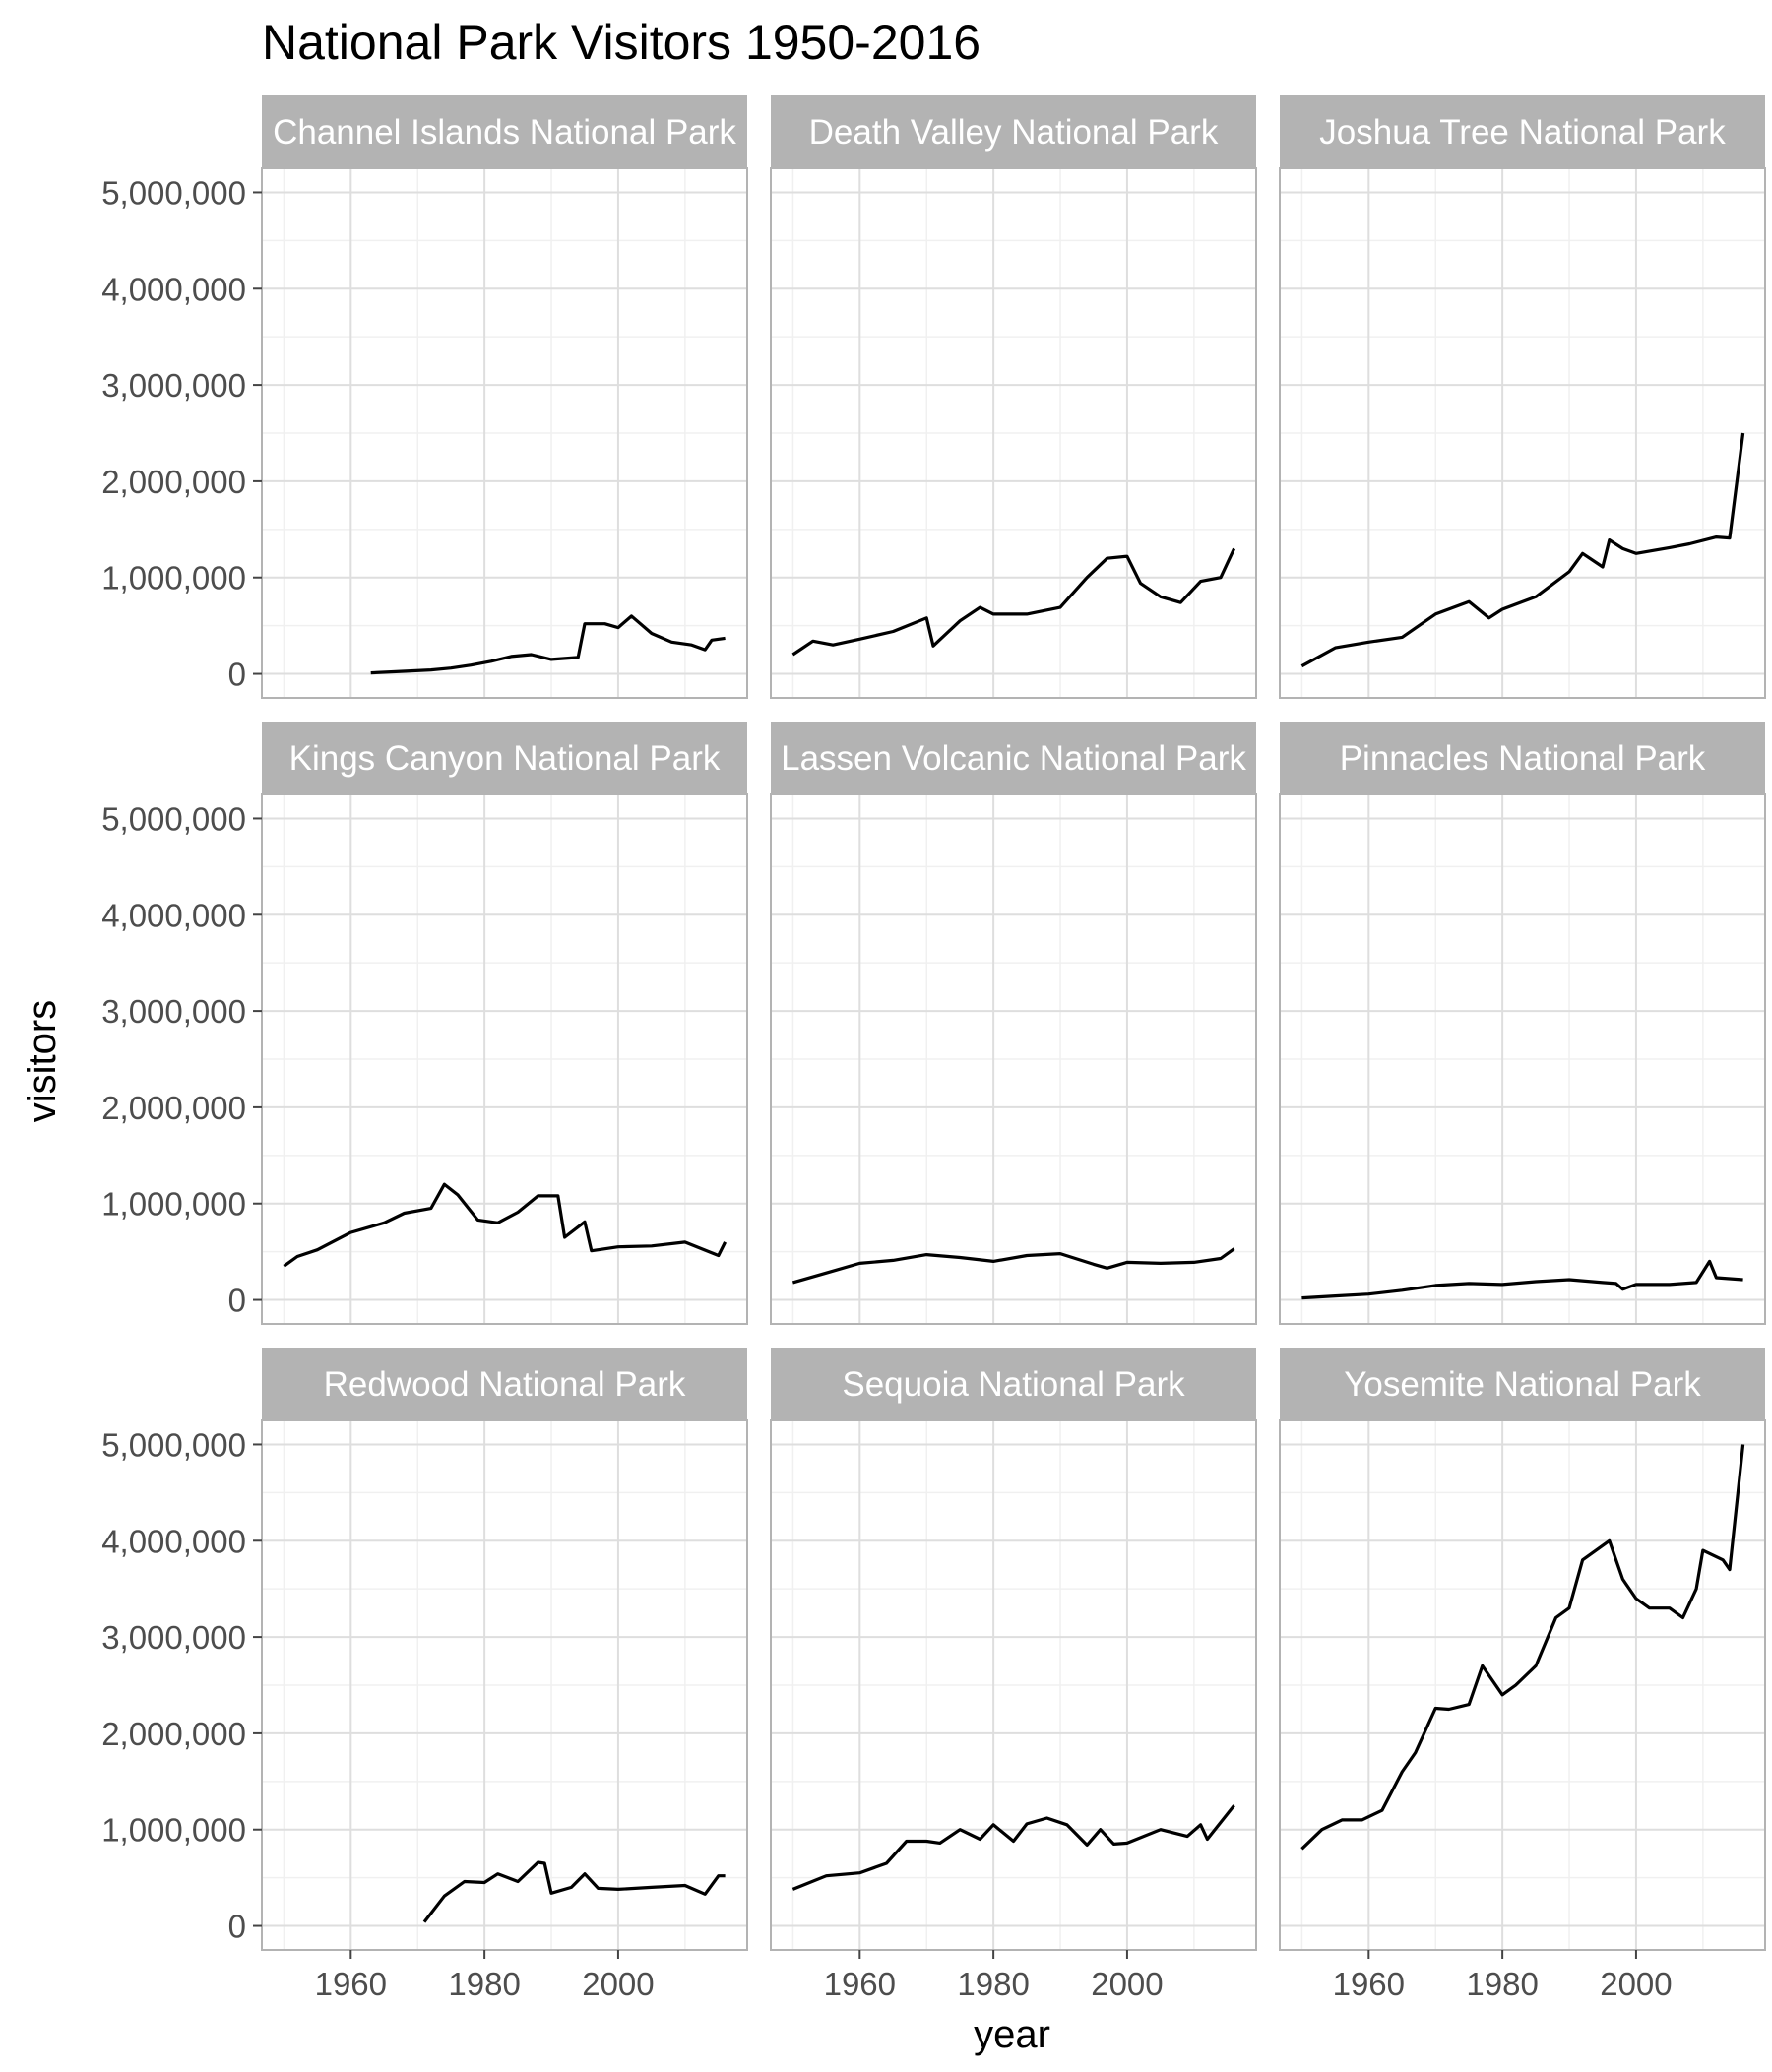 The image size is (1772, 2072). I want to click on facet-strip-label: Joshua Tree National Park, so click(1522, 132).